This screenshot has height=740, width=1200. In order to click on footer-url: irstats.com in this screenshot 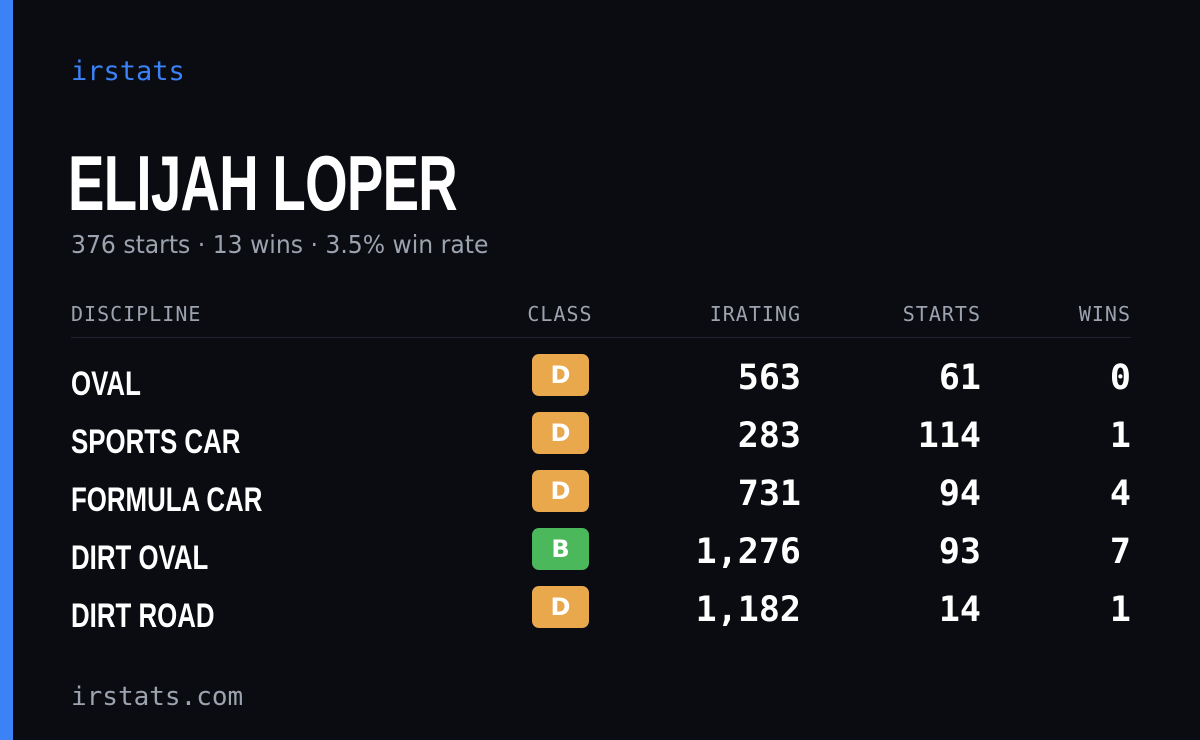, I will do `click(157, 697)`.